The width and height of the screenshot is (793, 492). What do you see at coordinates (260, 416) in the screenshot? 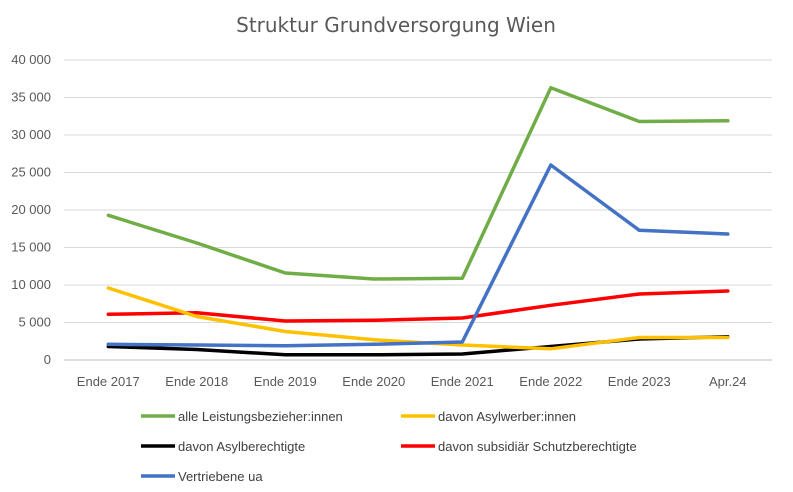
I see `legend-label: alle Leistungsbezieher:innen` at bounding box center [260, 416].